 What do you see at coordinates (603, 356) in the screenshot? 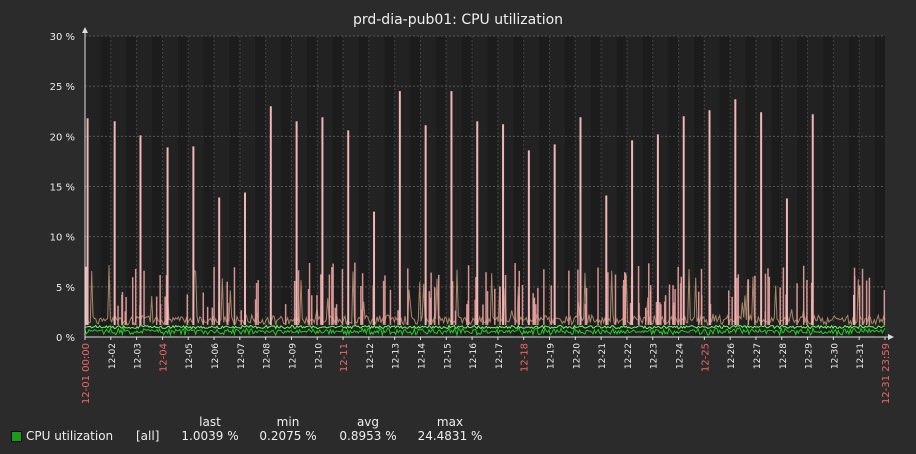
I see `x-tick-label: 12-21` at bounding box center [603, 356].